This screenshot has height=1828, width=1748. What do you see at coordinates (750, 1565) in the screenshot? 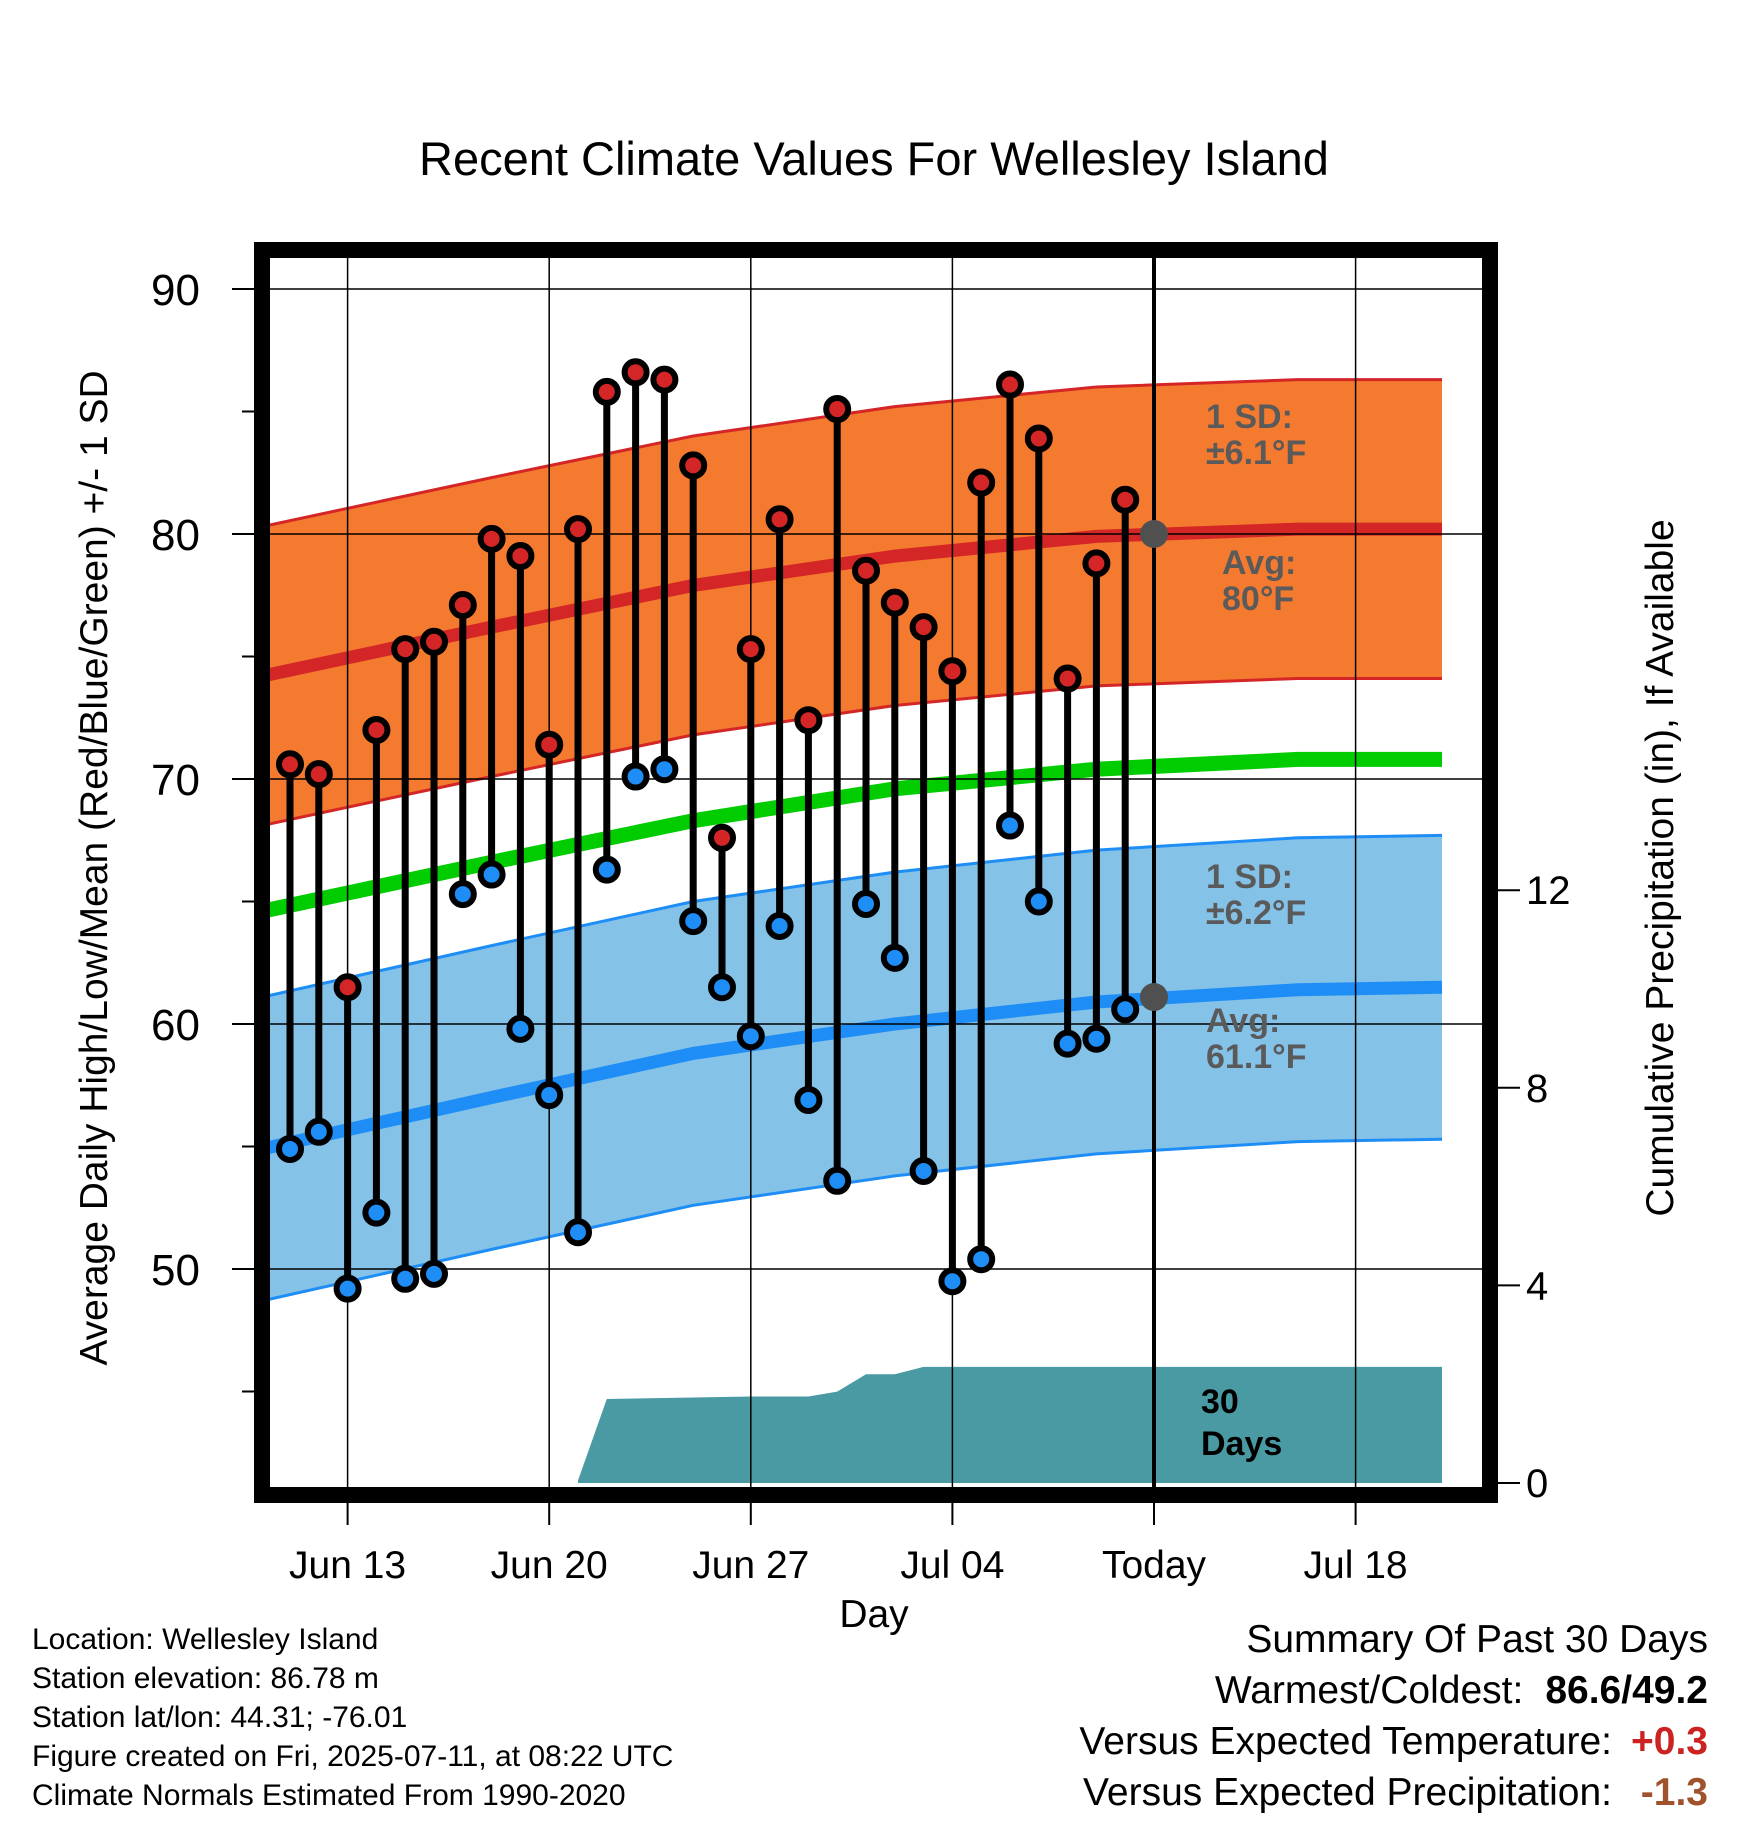
I see `x-tick-label: Jun 27` at bounding box center [750, 1565].